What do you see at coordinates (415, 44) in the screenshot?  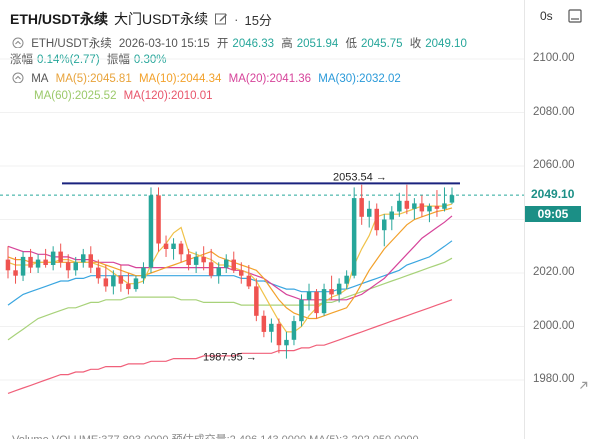 I see `close-label: 收` at bounding box center [415, 44].